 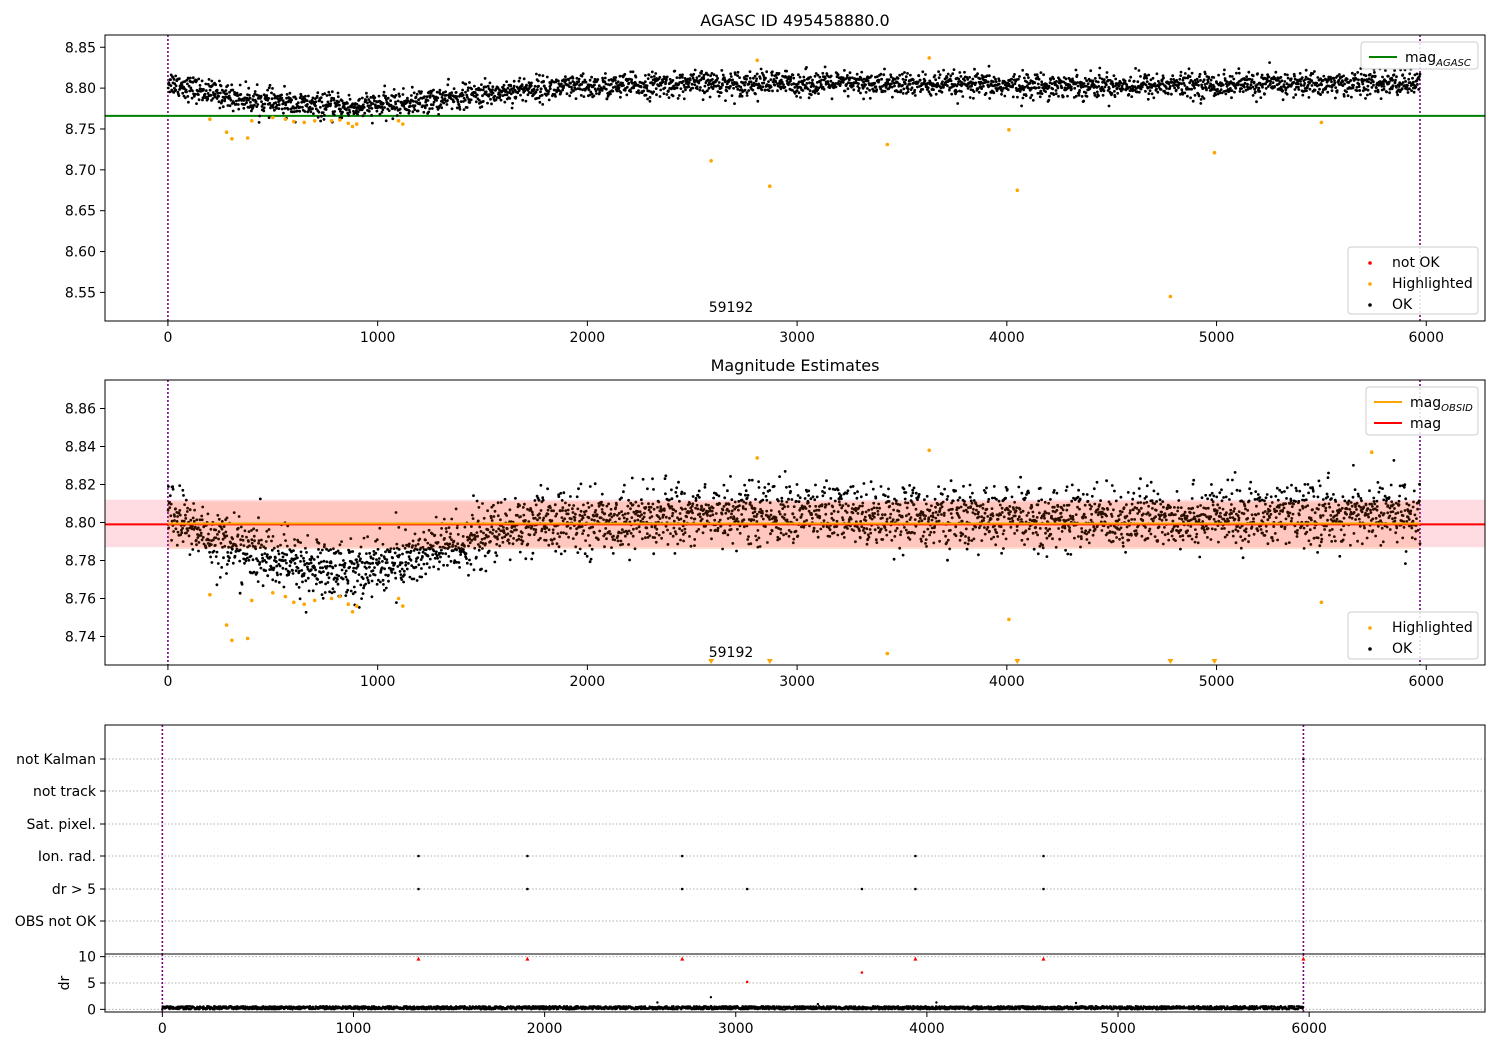 What do you see at coordinates (1413, 280) in the screenshot?
I see `legend-box` at bounding box center [1413, 280].